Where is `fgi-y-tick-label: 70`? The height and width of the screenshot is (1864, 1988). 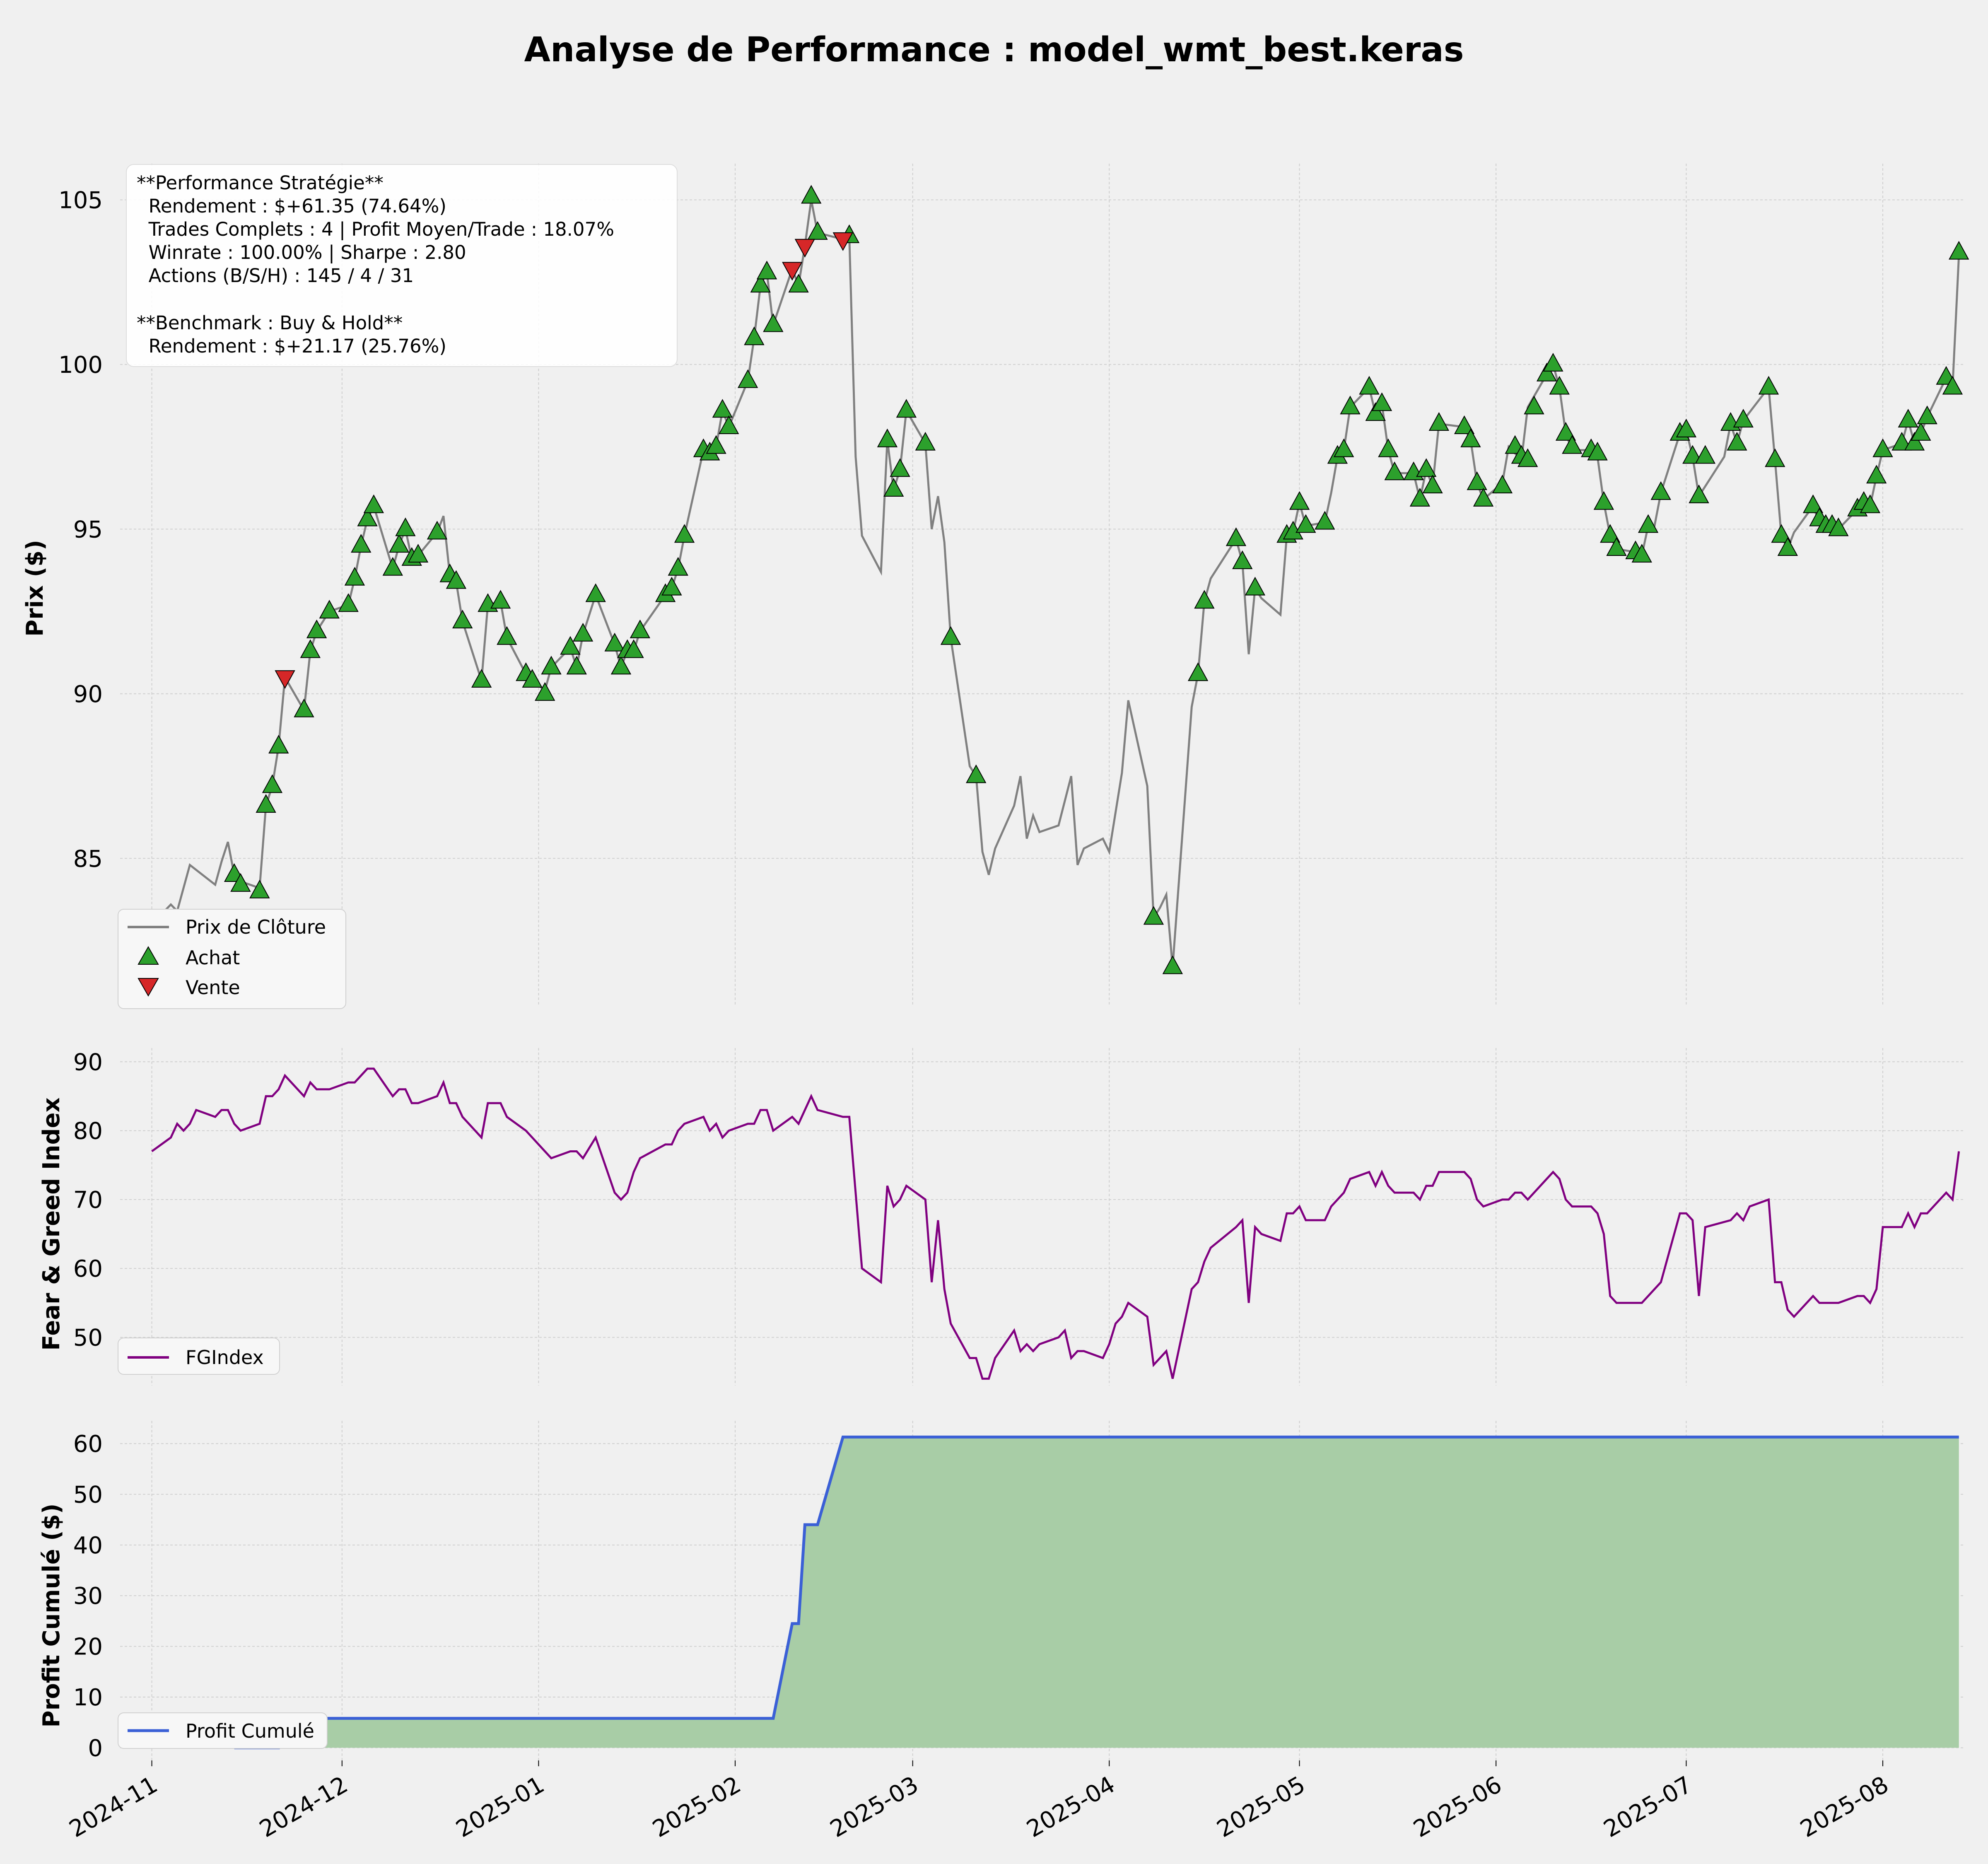
fgi-y-tick-label: 70 is located at coordinates (88, 1200).